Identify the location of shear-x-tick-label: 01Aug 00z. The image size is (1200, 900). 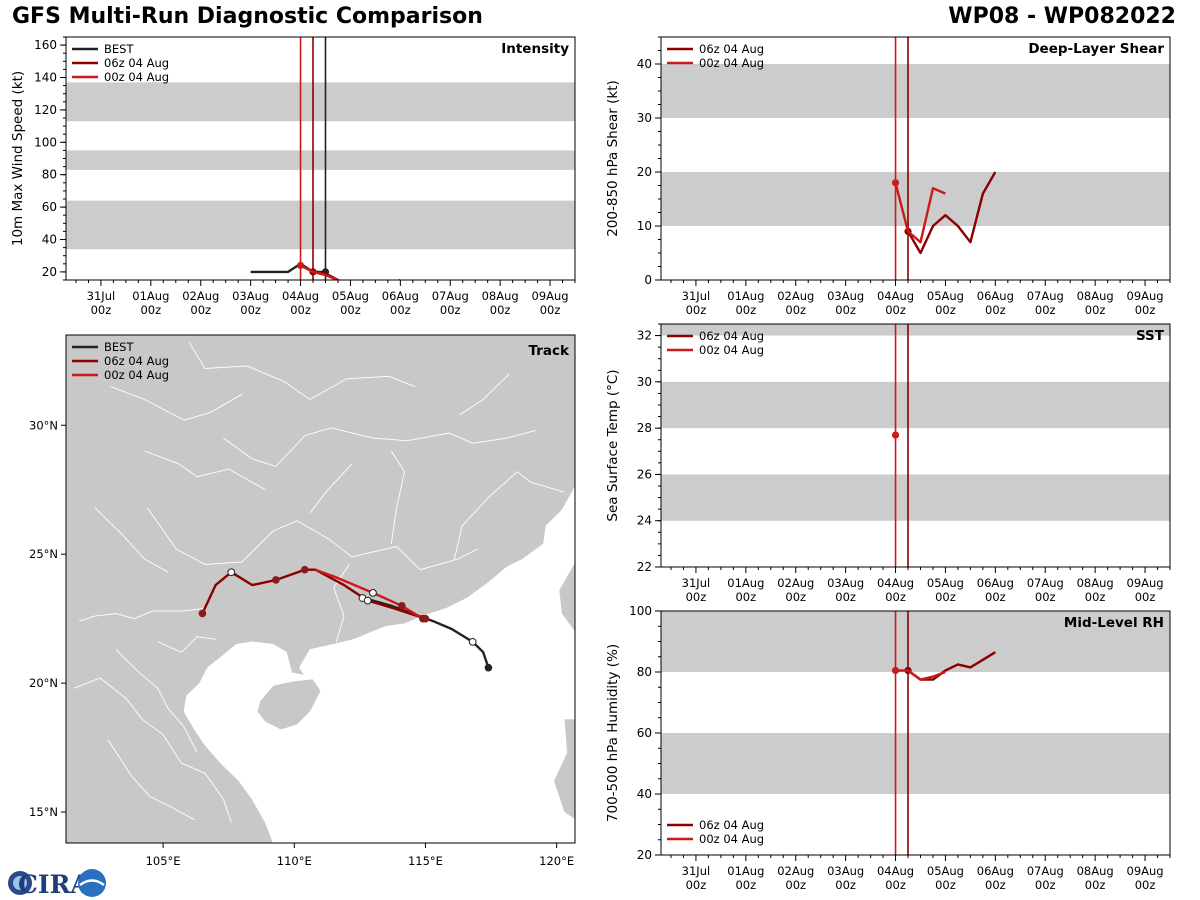
(745, 303).